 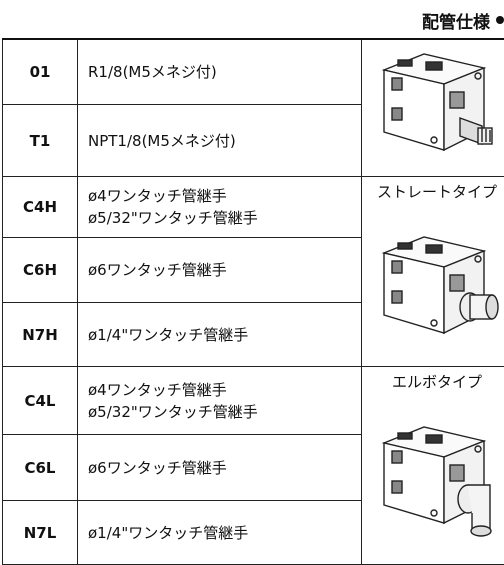 What do you see at coordinates (40, 533) in the screenshot?
I see `code-cell: N7L` at bounding box center [40, 533].